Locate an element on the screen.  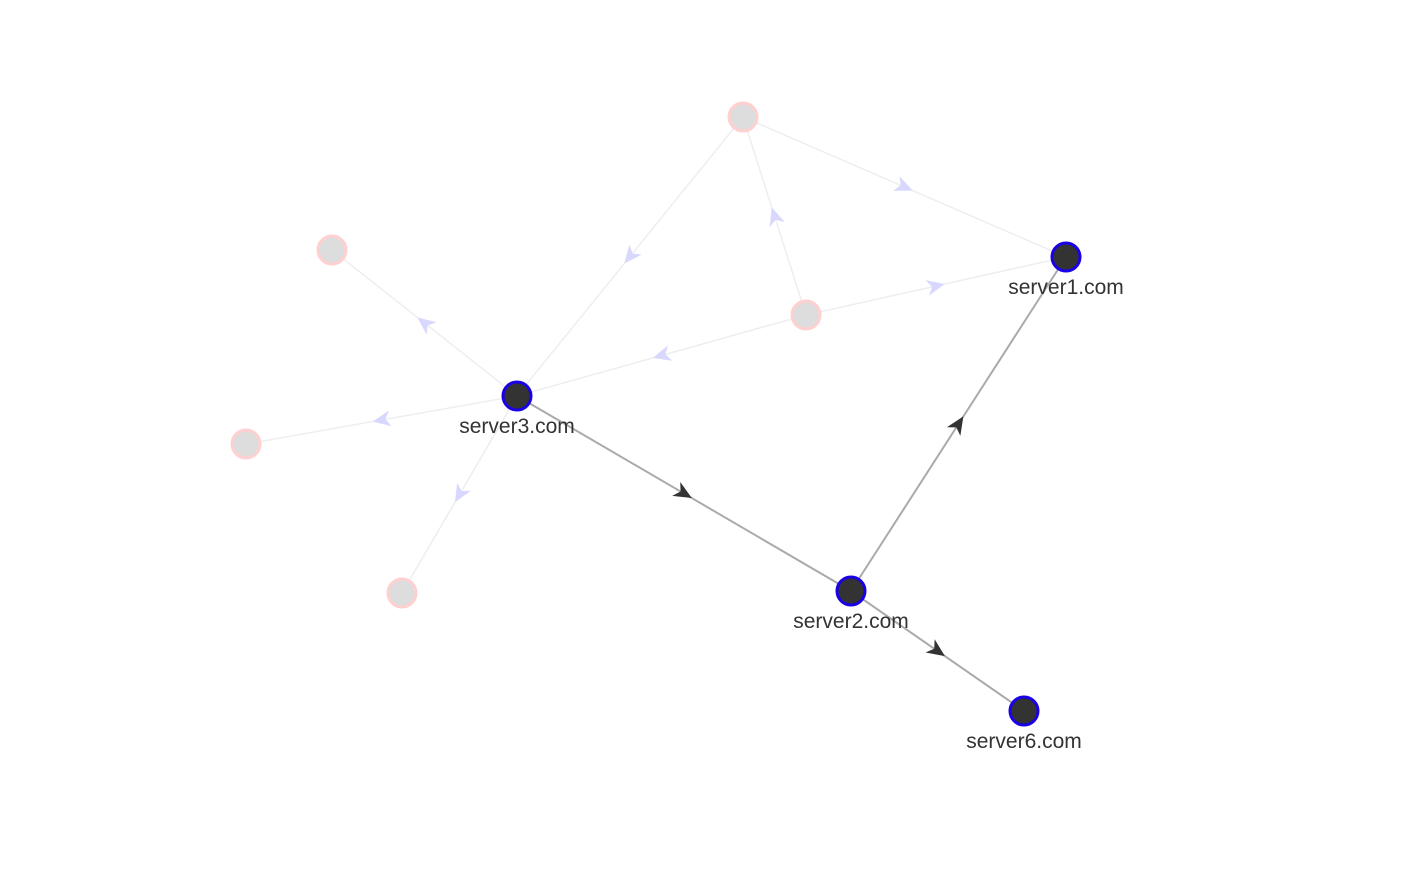
edge-n_top-to-server3 is located at coordinates (630, 256).